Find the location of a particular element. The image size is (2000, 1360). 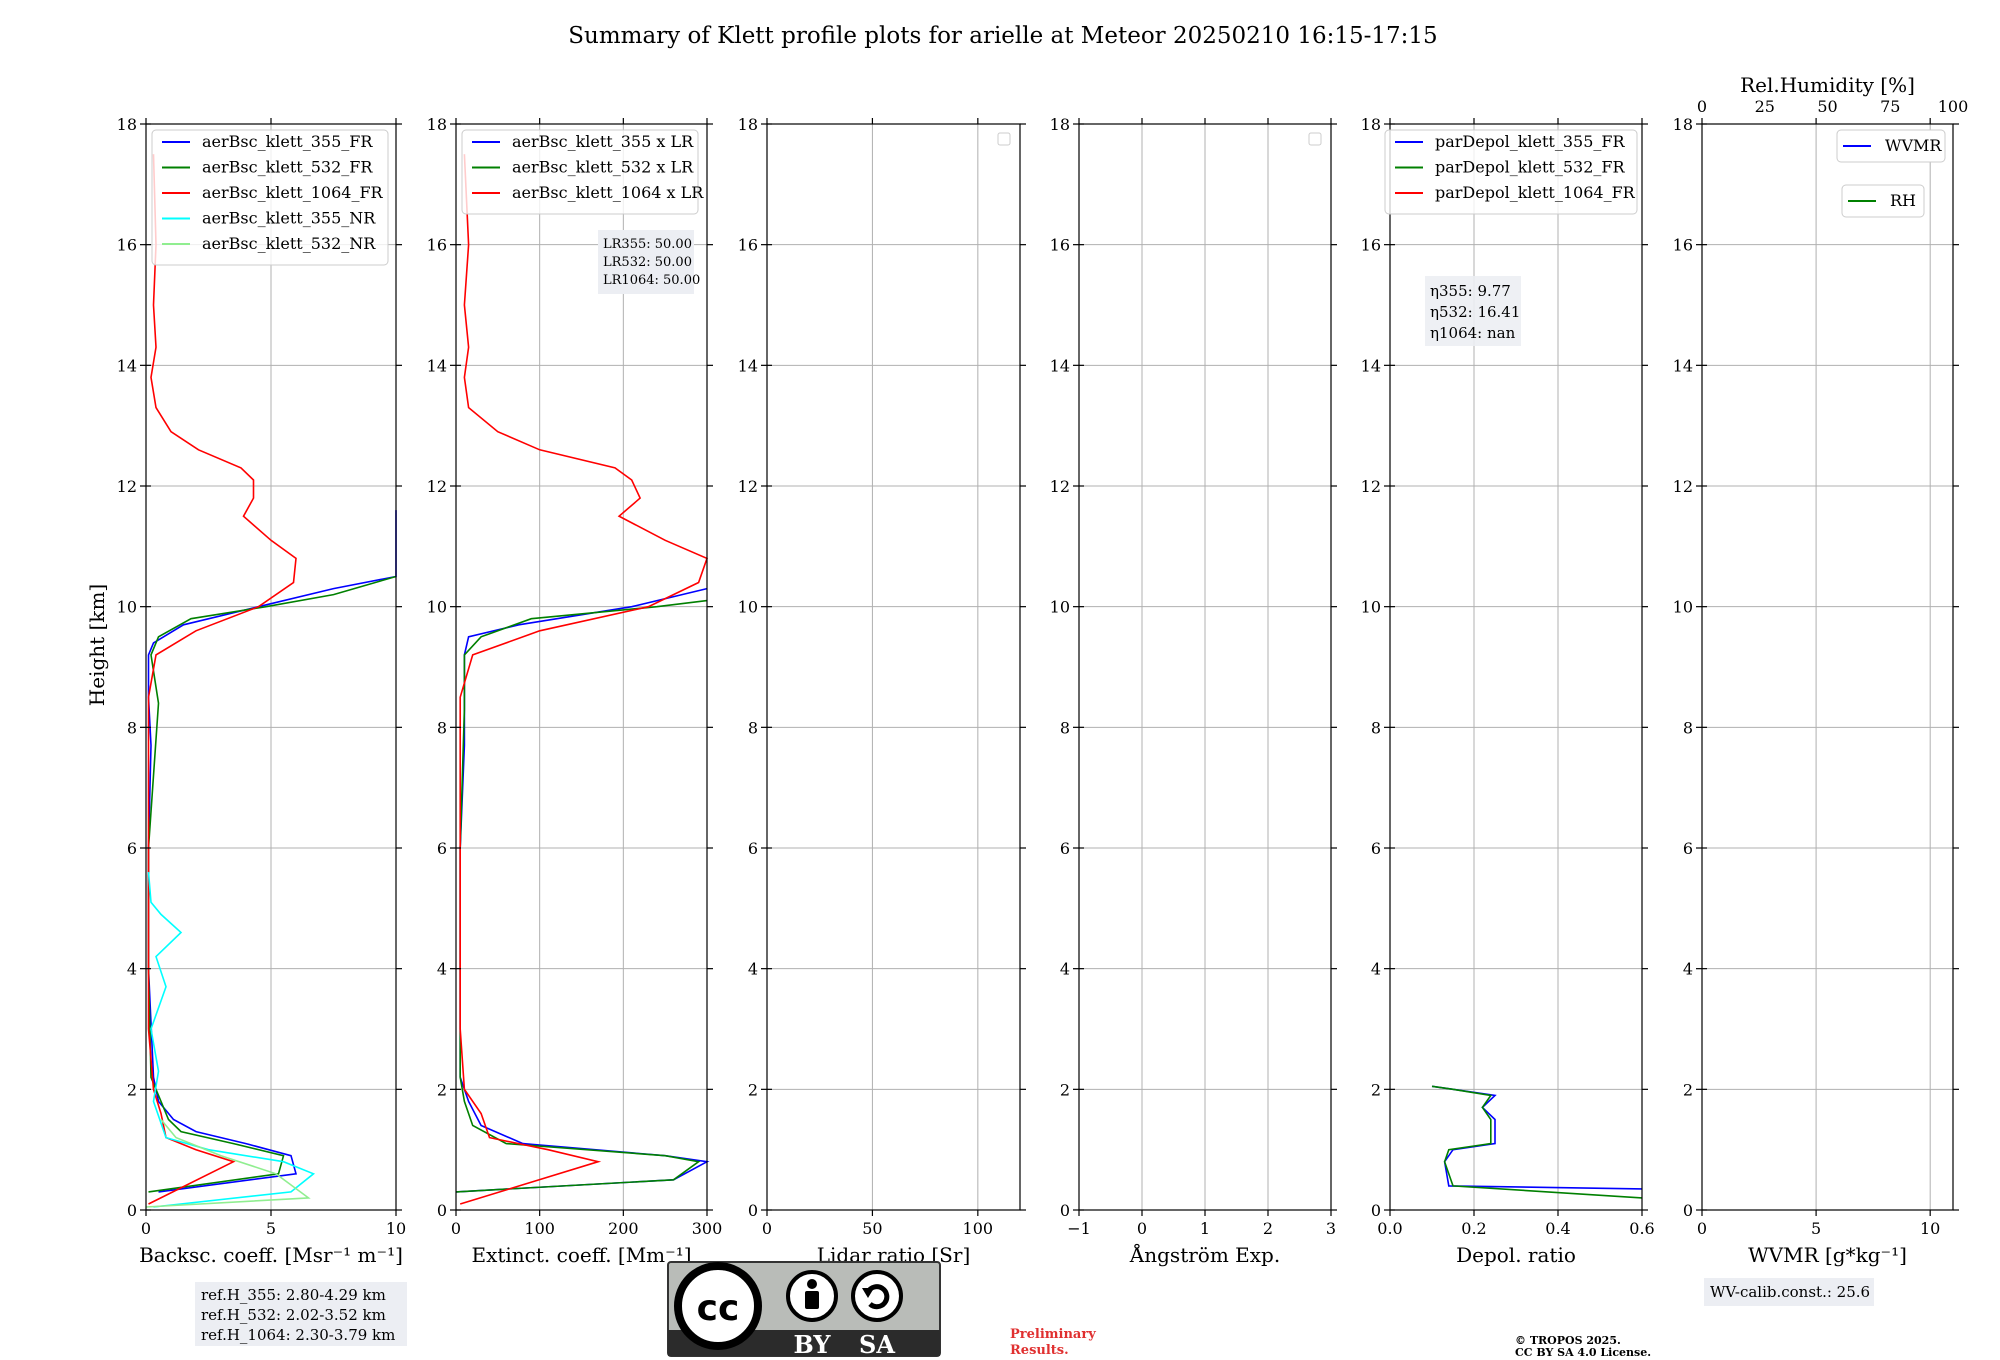

wv-calib-annotation: WV-calib.const.: 25.6 is located at coordinates (1789, 1292).